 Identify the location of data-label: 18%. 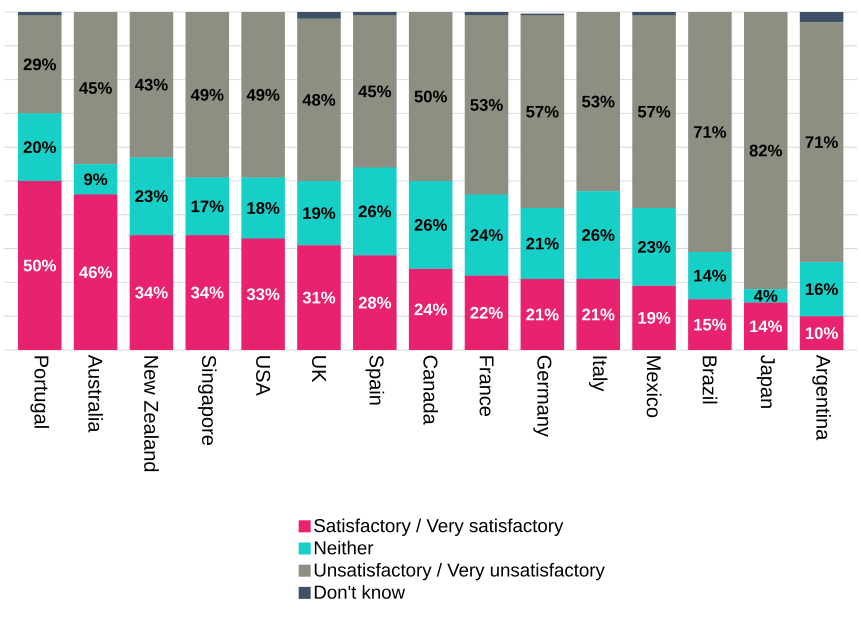
(264, 208).